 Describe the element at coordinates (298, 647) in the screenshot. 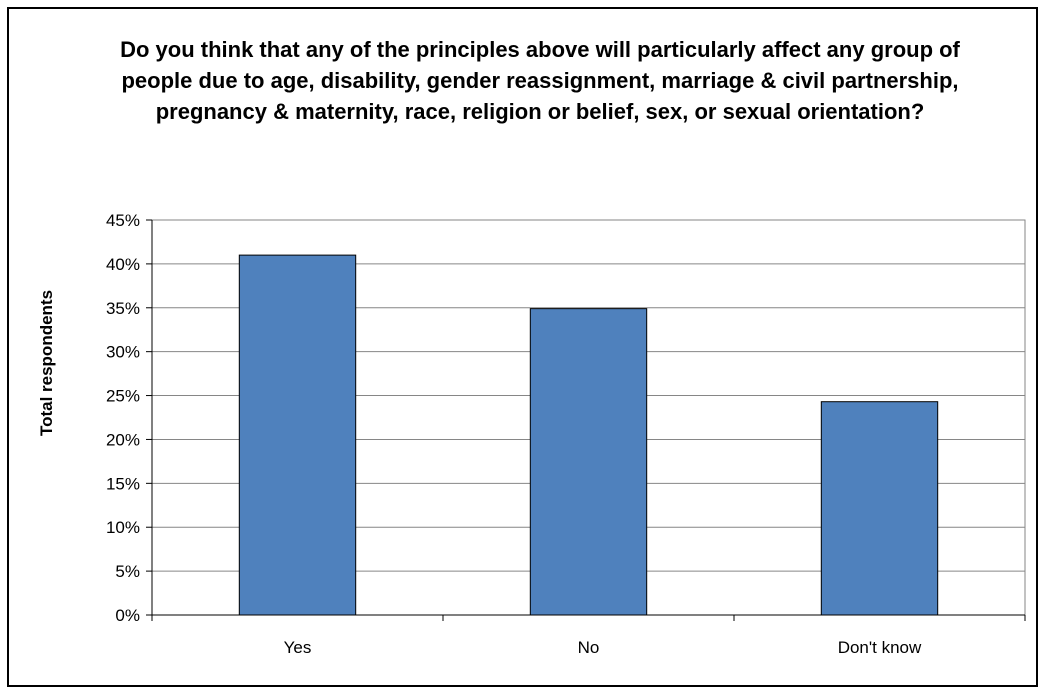

I see `x-tick-label: Yes` at that location.